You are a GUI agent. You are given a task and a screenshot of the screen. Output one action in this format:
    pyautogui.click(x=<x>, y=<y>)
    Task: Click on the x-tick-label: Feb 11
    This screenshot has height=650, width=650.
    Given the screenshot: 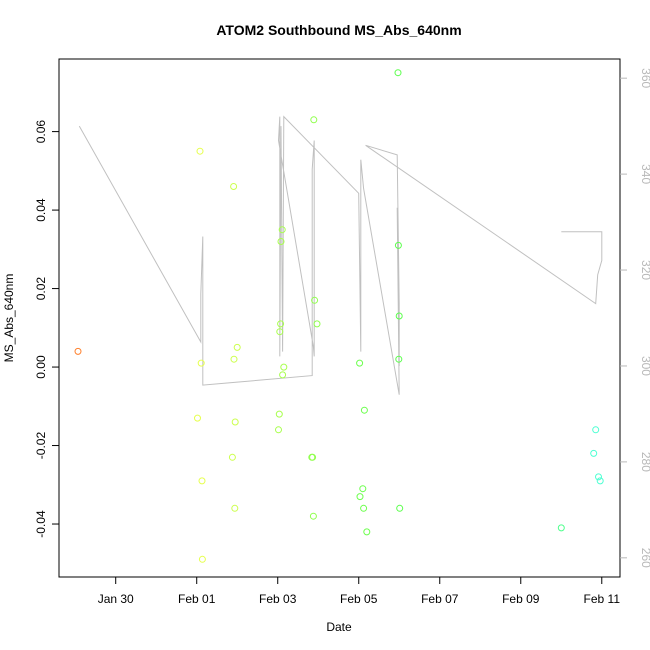 What is the action you would take?
    pyautogui.click(x=602, y=599)
    